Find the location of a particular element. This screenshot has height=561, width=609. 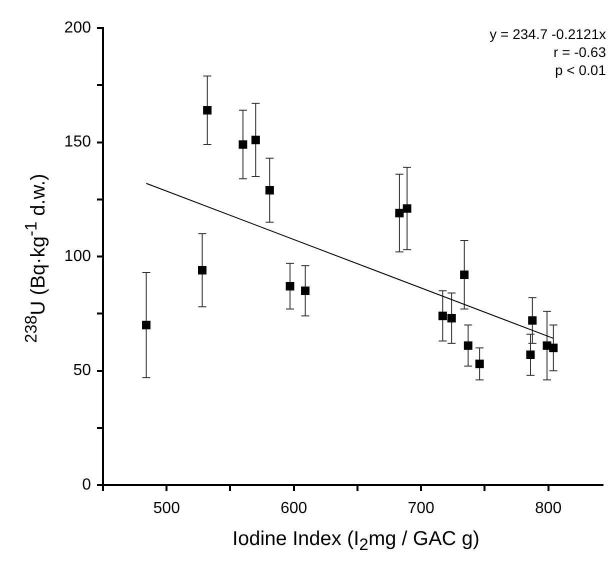

annotation: r = -0.63 is located at coordinates (579, 52).